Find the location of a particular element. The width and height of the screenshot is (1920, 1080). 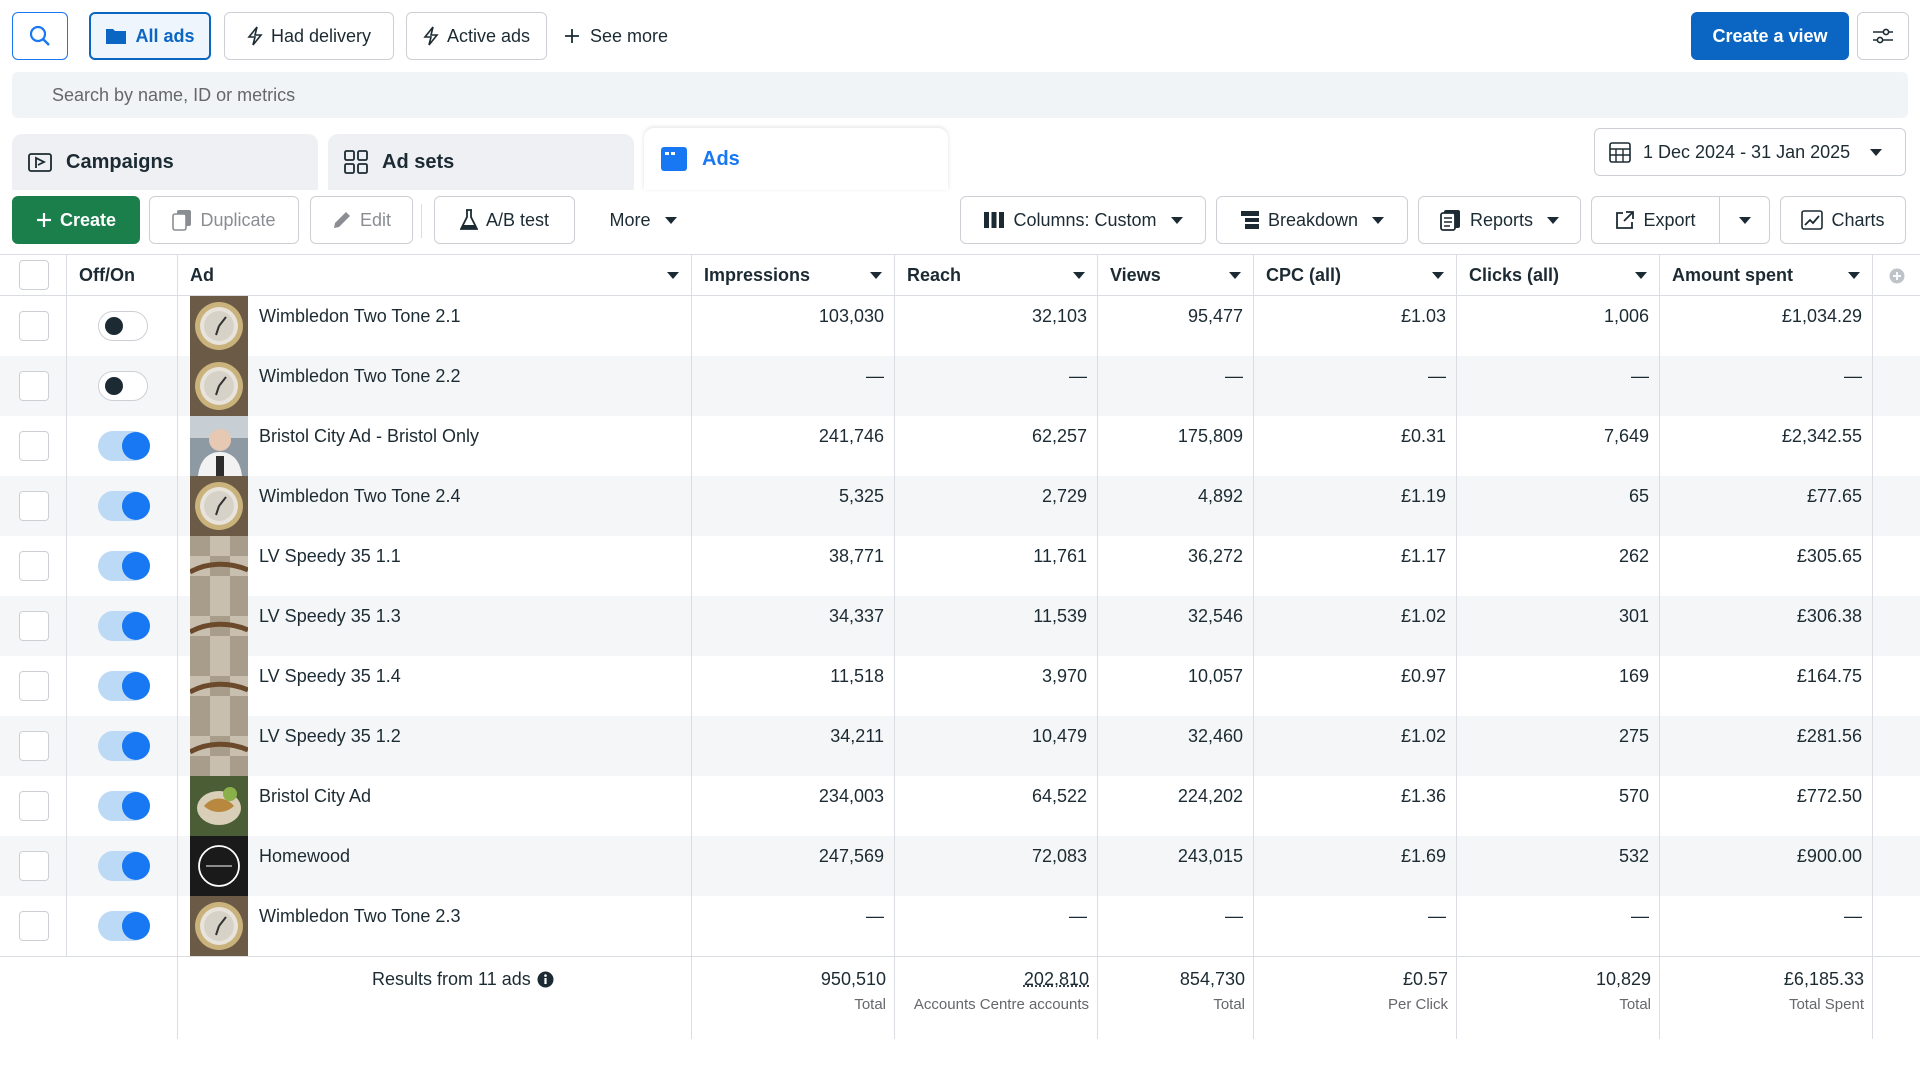

tab-campaigns: Campaigns is located at coordinates (165, 162).